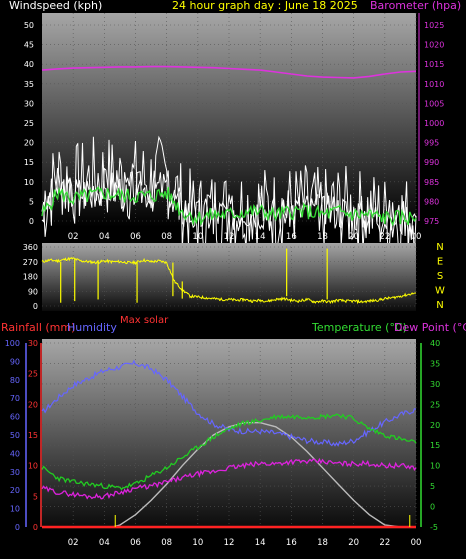  Describe the element at coordinates (434, 84) in the screenshot. I see `barometer-tick-label: 1010` at that location.